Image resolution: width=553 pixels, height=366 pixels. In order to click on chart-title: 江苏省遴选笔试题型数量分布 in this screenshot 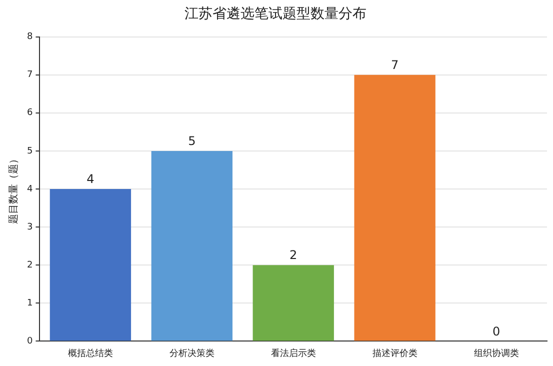, I will do `click(275, 14)`.